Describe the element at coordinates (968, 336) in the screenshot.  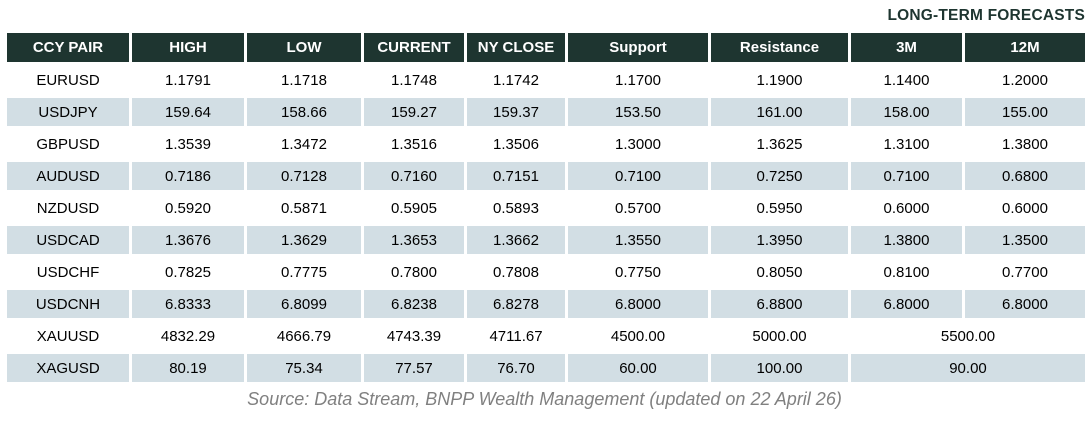
I see `cell-forecast-merged: 5500.00` at that location.